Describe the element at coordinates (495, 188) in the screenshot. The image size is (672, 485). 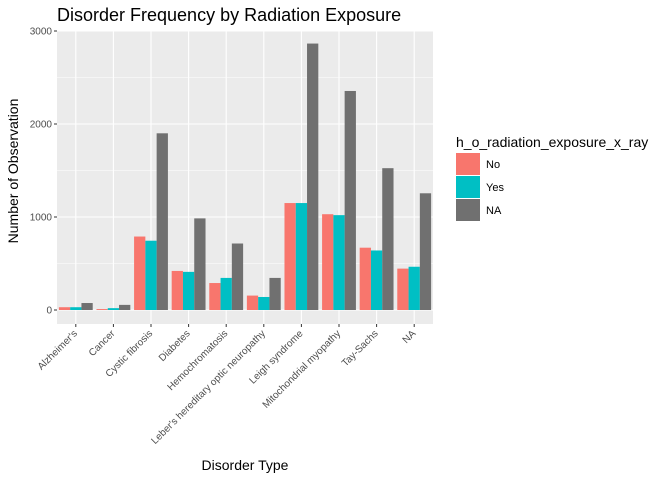
I see `legend-label-yes: Yes` at that location.